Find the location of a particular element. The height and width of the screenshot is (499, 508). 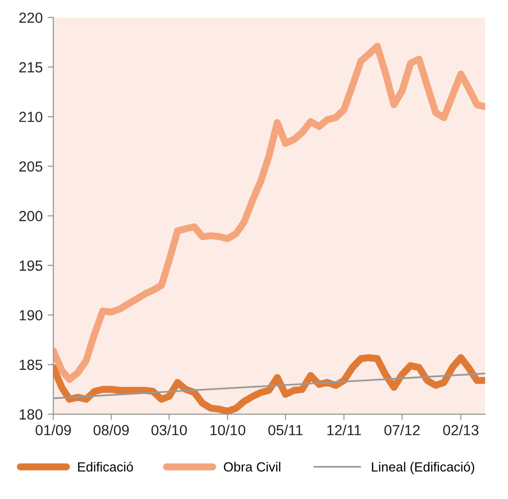

x-tick-label: 02/13 is located at coordinates (460, 430).